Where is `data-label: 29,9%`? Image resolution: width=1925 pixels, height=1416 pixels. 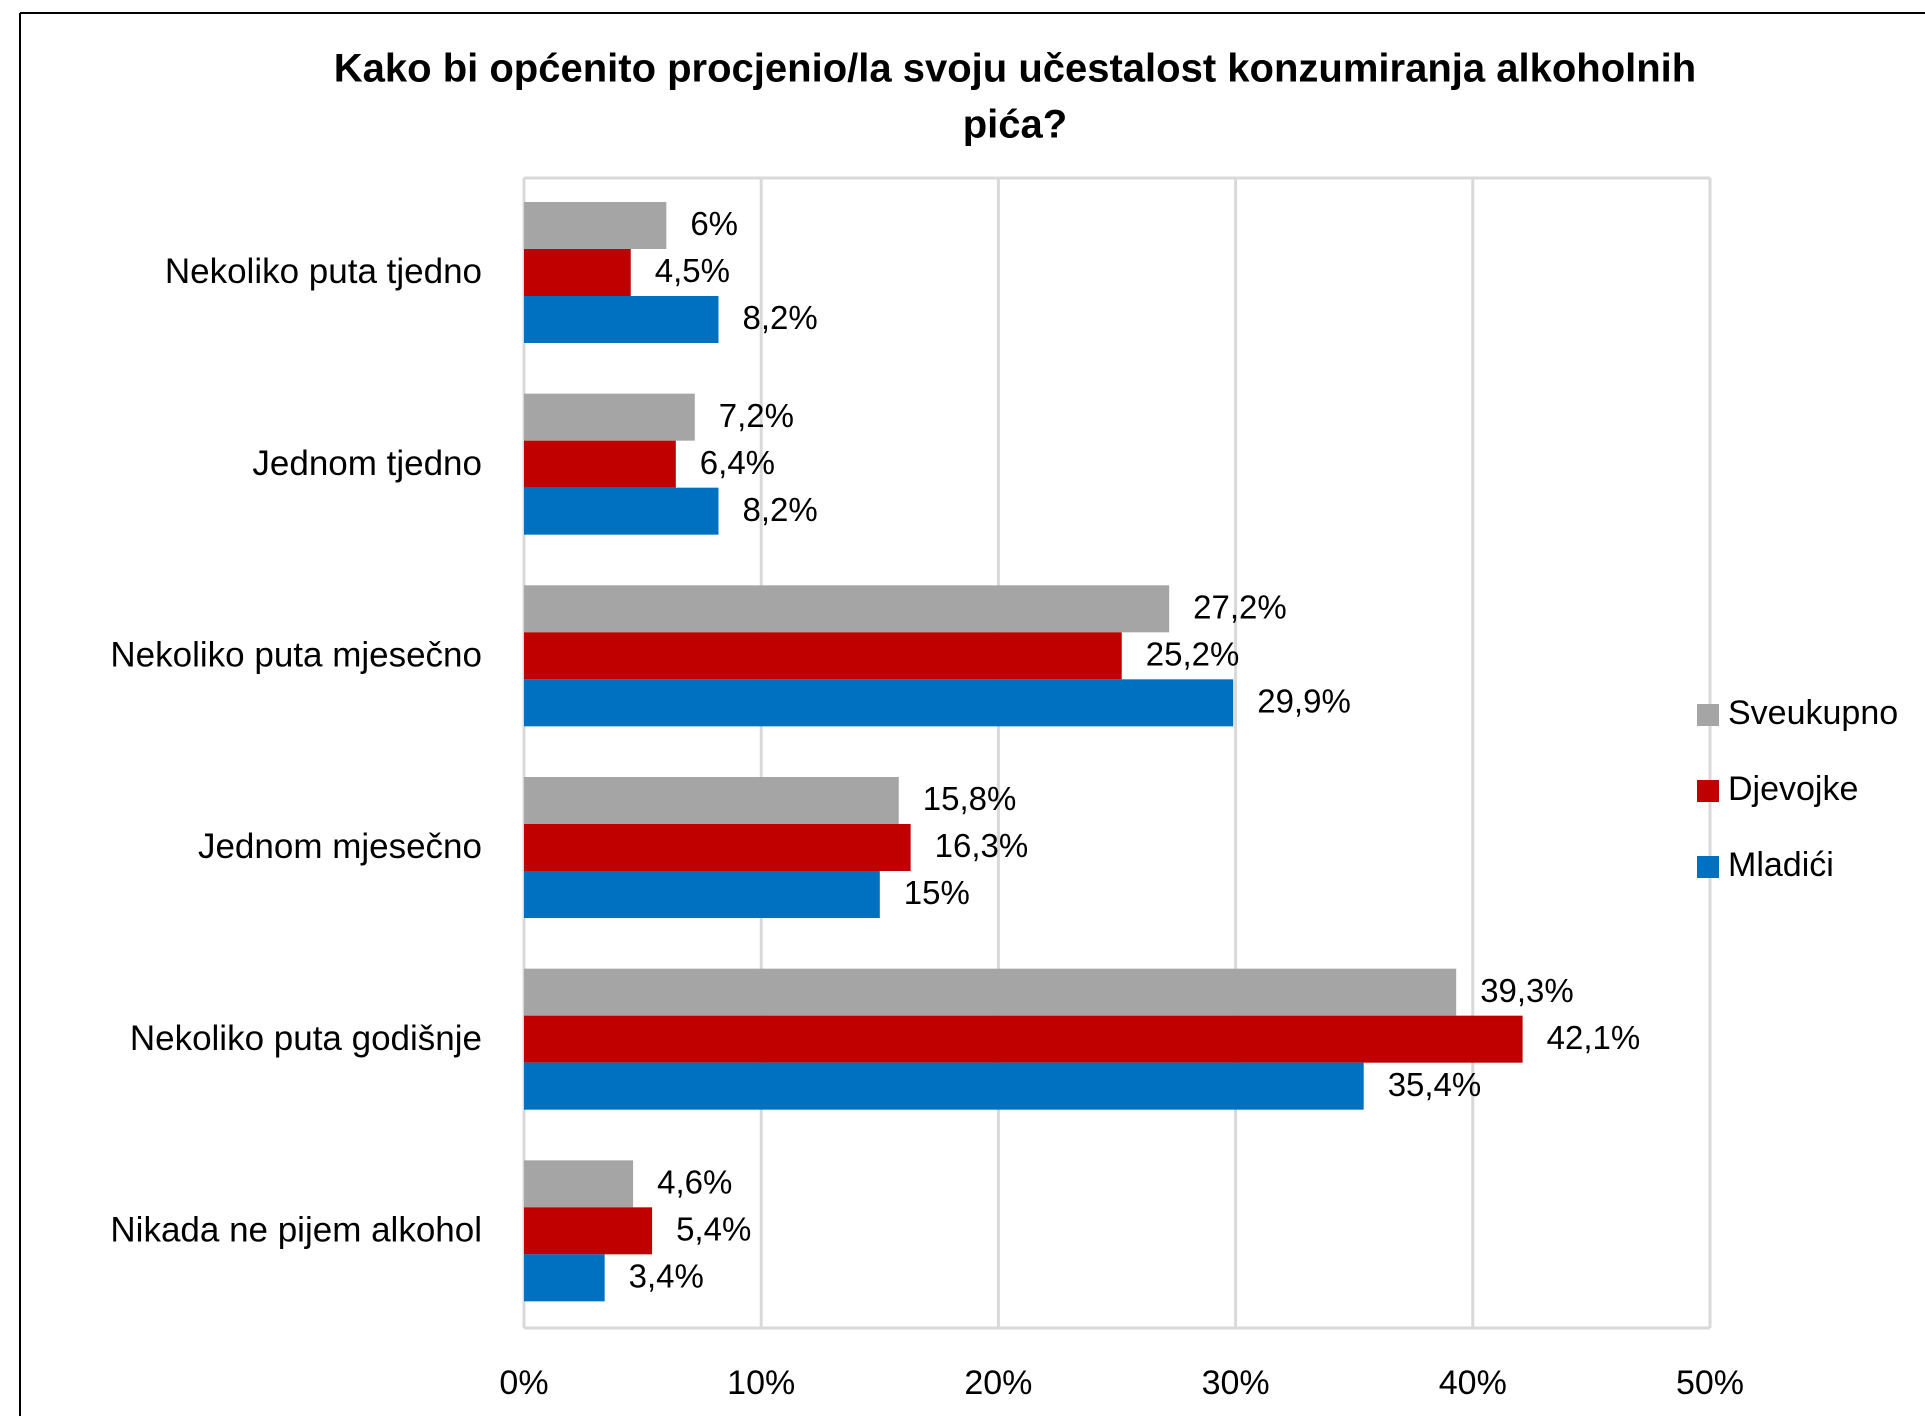
data-label: 29,9% is located at coordinates (1304, 701).